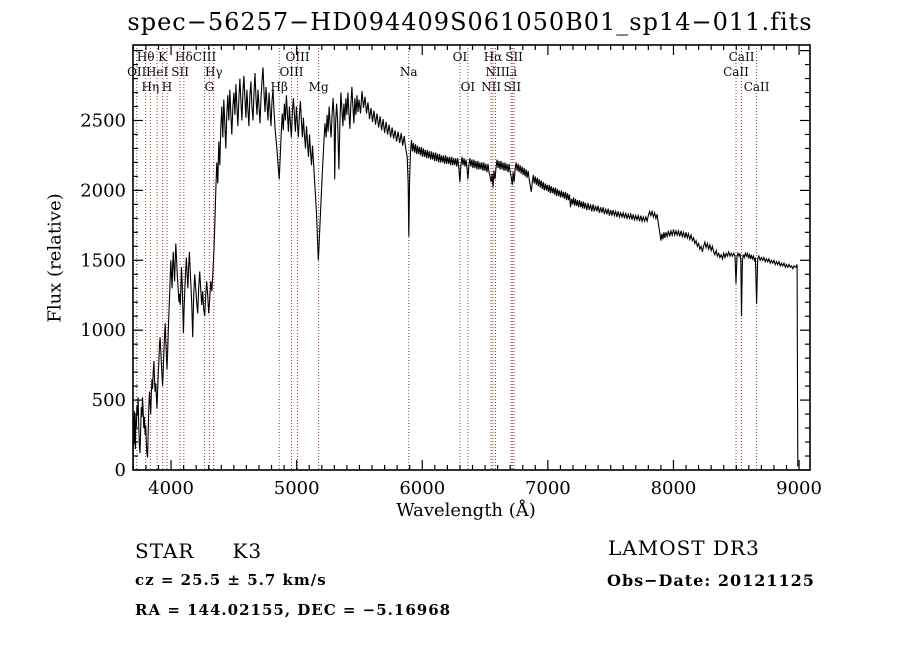 The image size is (900, 649). What do you see at coordinates (493, 57) in the screenshot?
I see `spectral-line-label: Hα` at bounding box center [493, 57].